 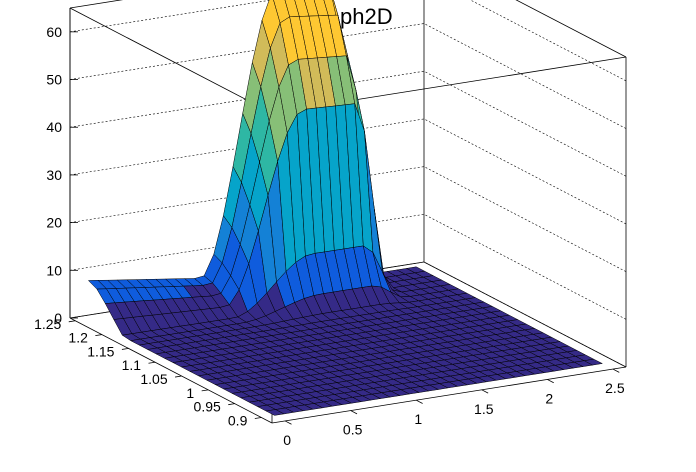 What do you see at coordinates (615, 388) in the screenshot?
I see `x-tick-label: 2.5` at bounding box center [615, 388].